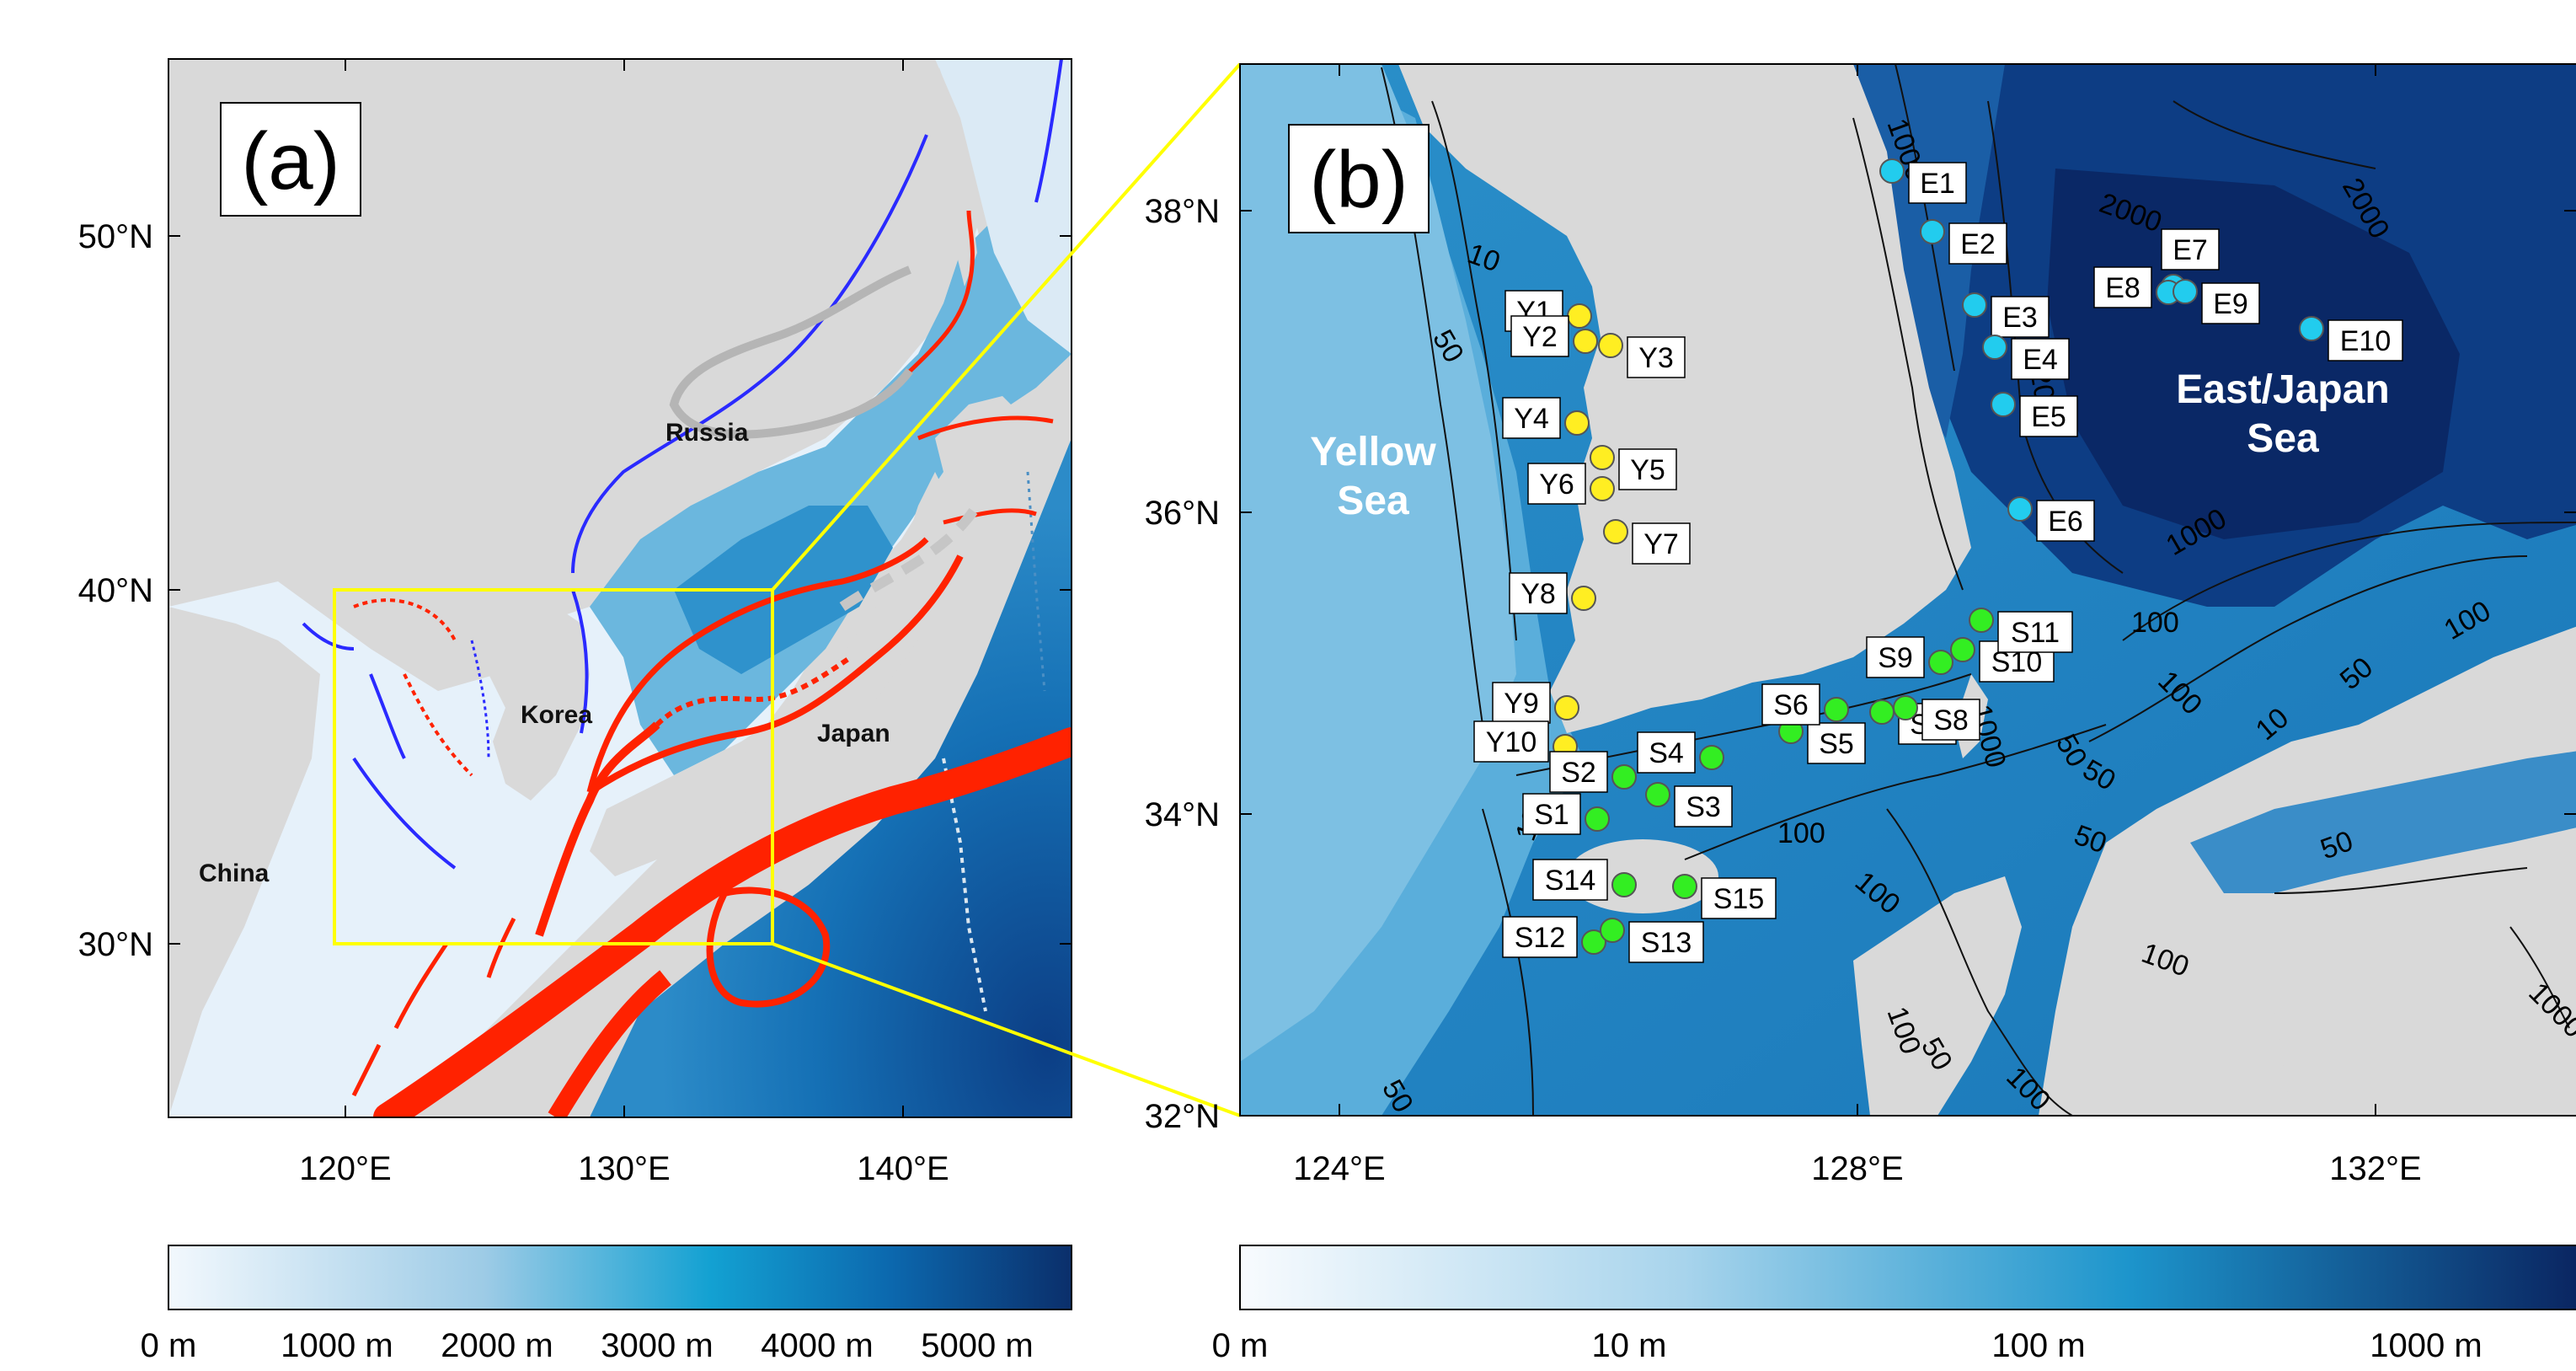 The image size is (2576, 1371). What do you see at coordinates (1540, 337) in the screenshot?
I see `station-label: Y2` at bounding box center [1540, 337].